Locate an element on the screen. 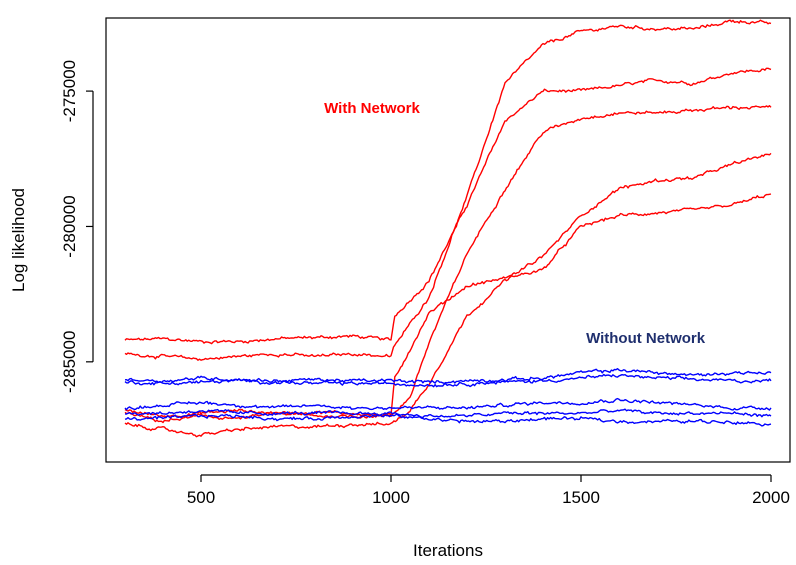 The width and height of the screenshot is (796, 565). x-tick-label: 1000 is located at coordinates (391, 497).